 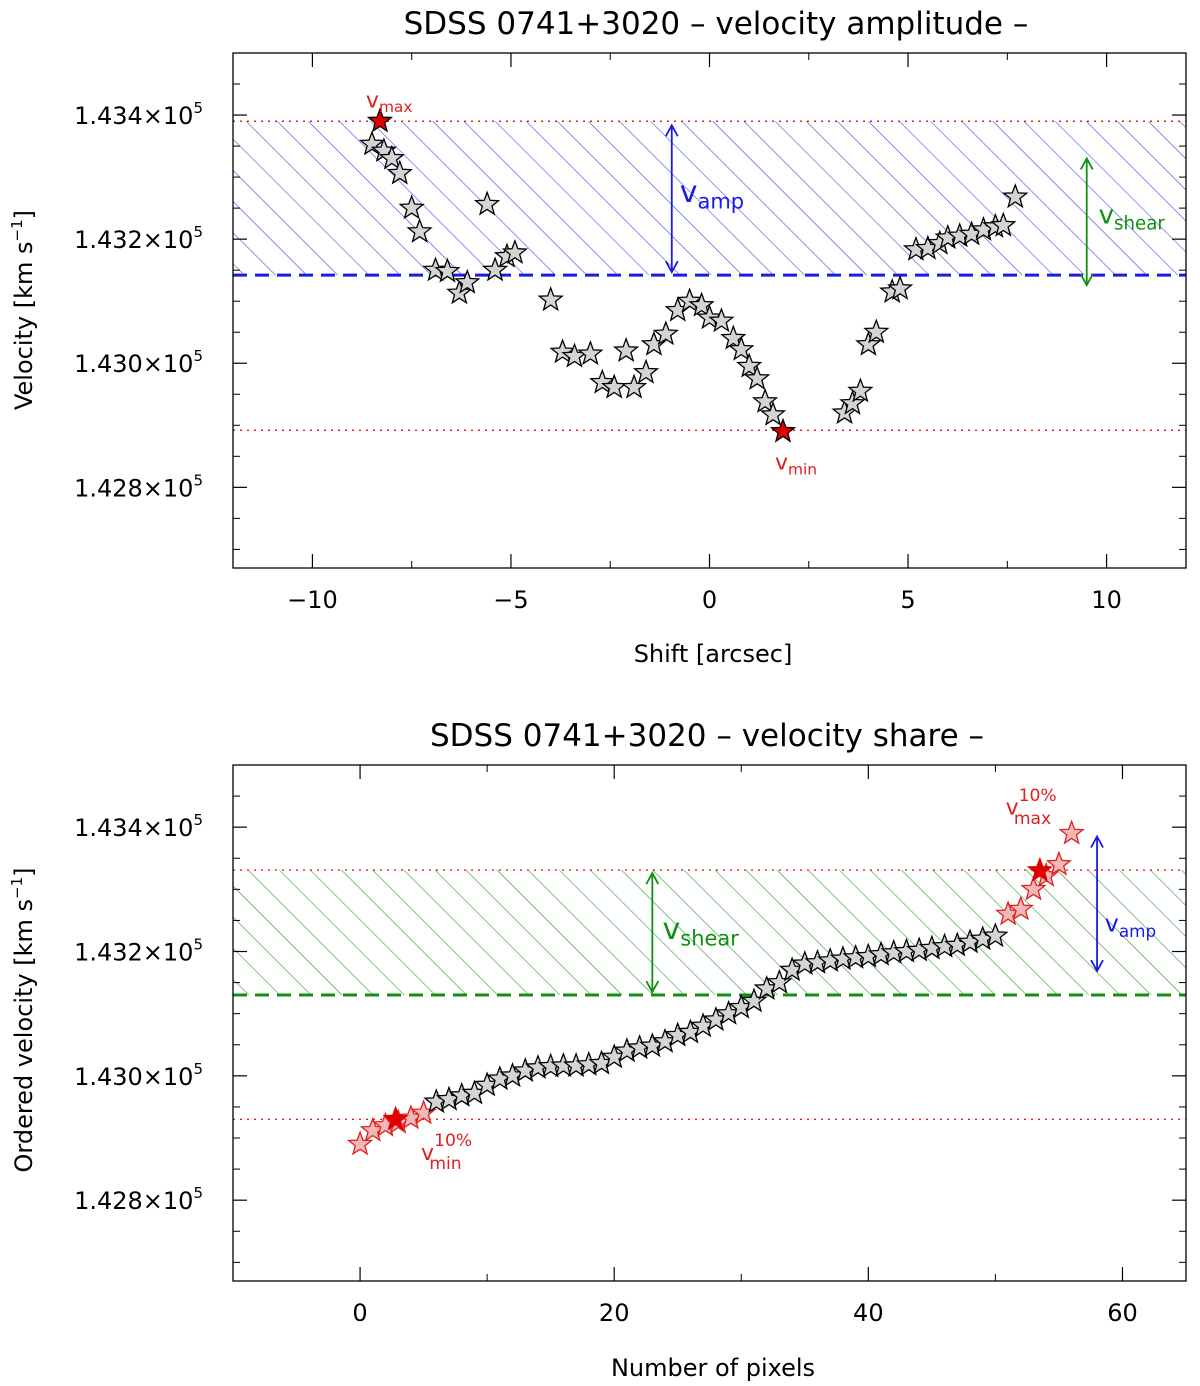 I want to click on x-axis-label: Shift [arcsec], so click(x=713, y=654).